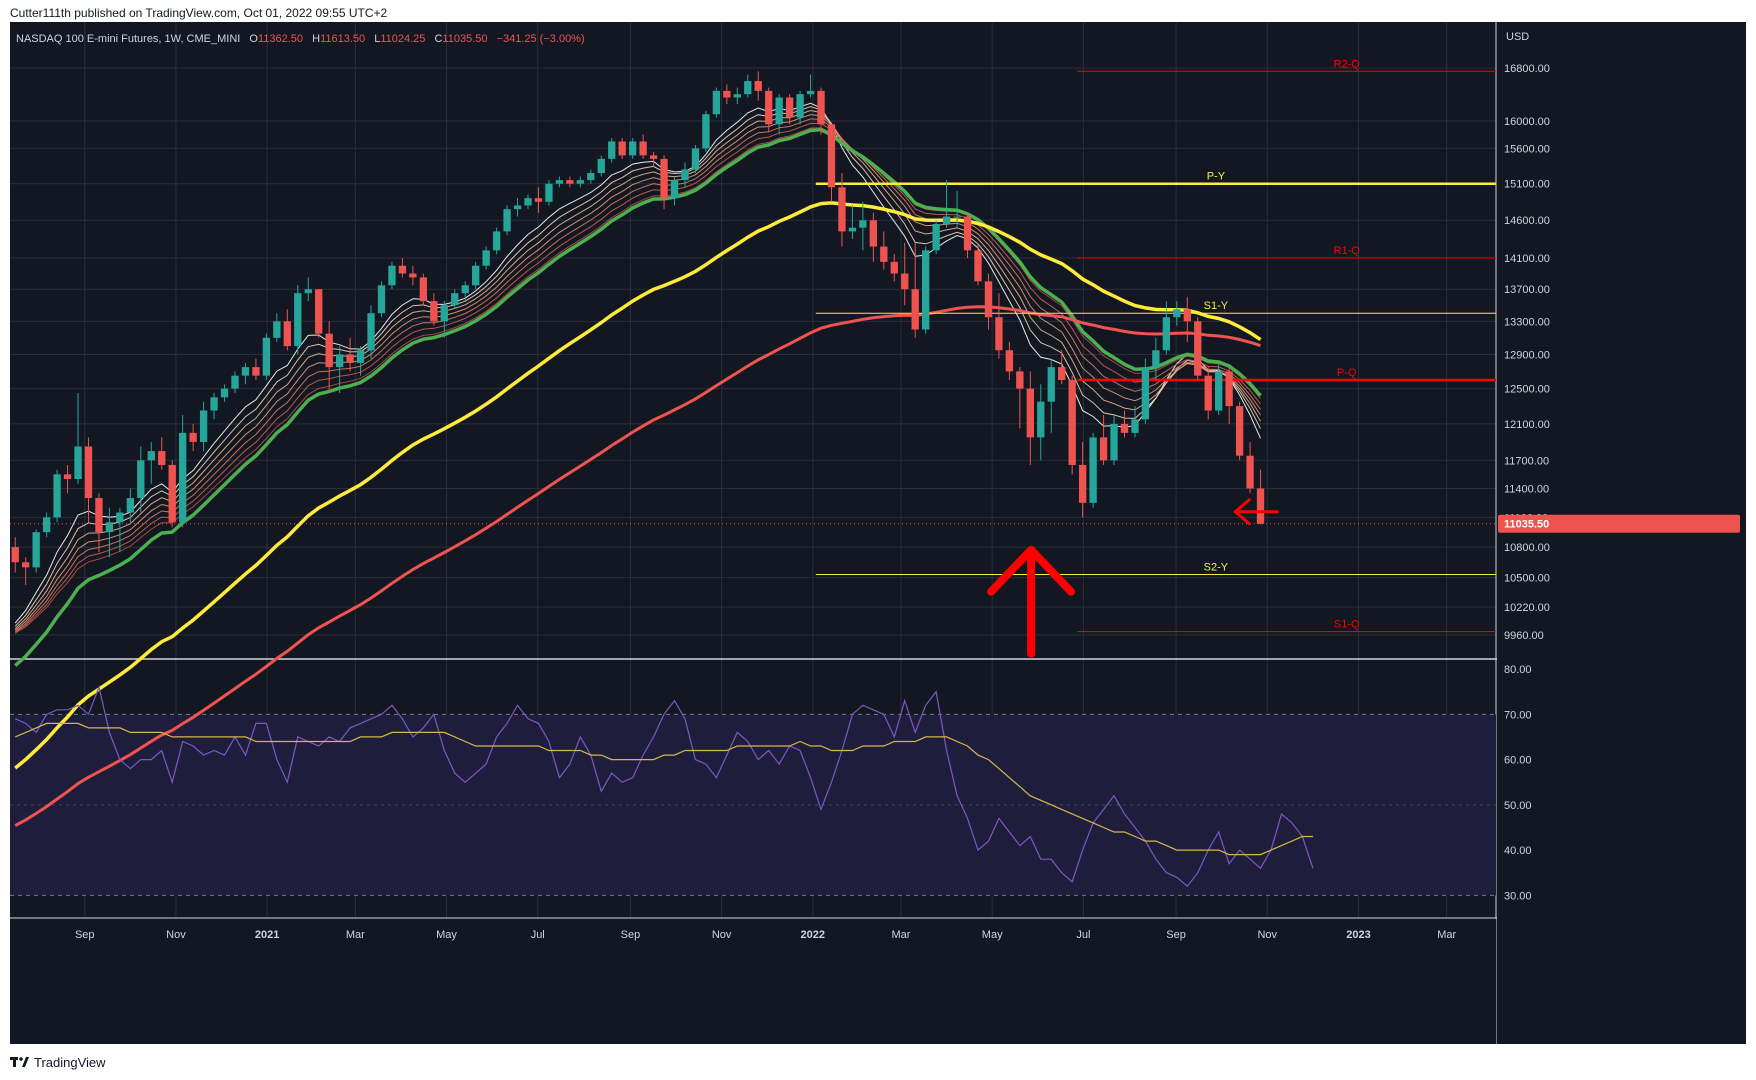  I want to click on legend-c-label: C, so click(438, 39).